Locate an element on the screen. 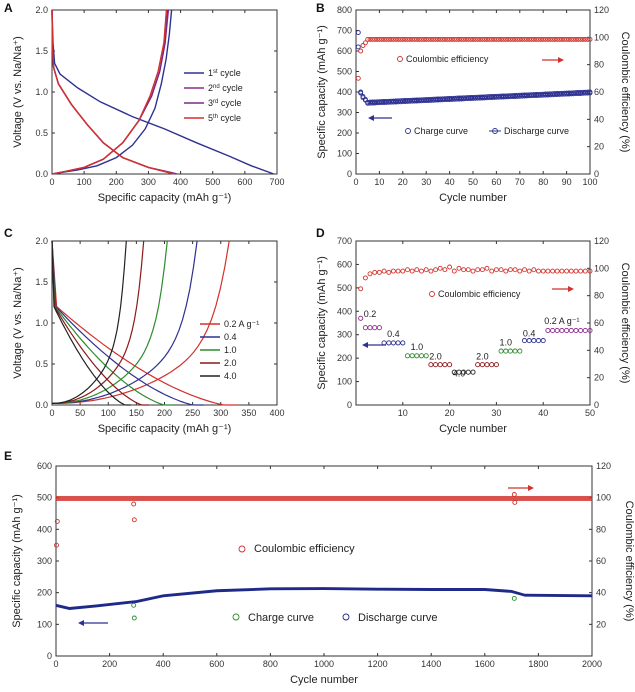 Image resolution: width=635 pixels, height=692 pixels. x-tick-label: 30 is located at coordinates (426, 182).